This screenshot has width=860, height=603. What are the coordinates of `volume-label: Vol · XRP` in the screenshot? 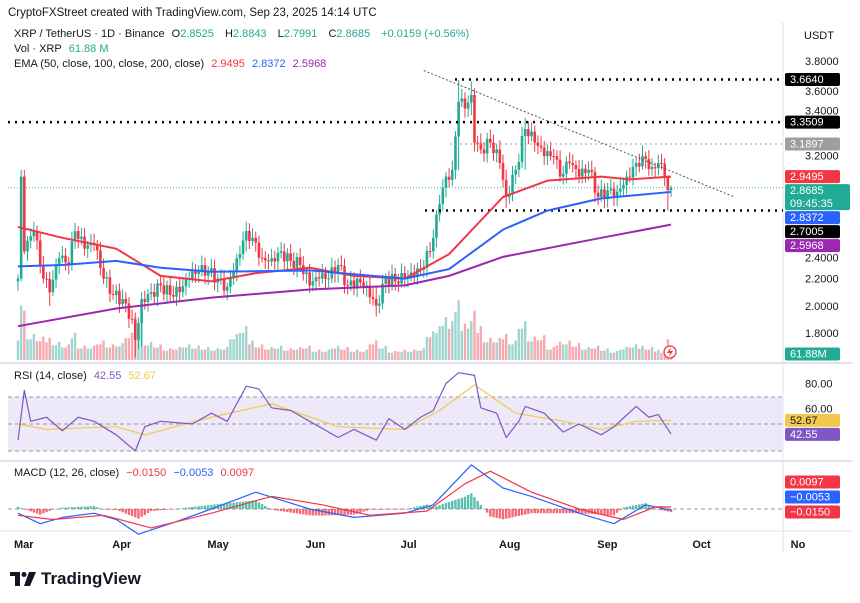 It's located at (38, 49).